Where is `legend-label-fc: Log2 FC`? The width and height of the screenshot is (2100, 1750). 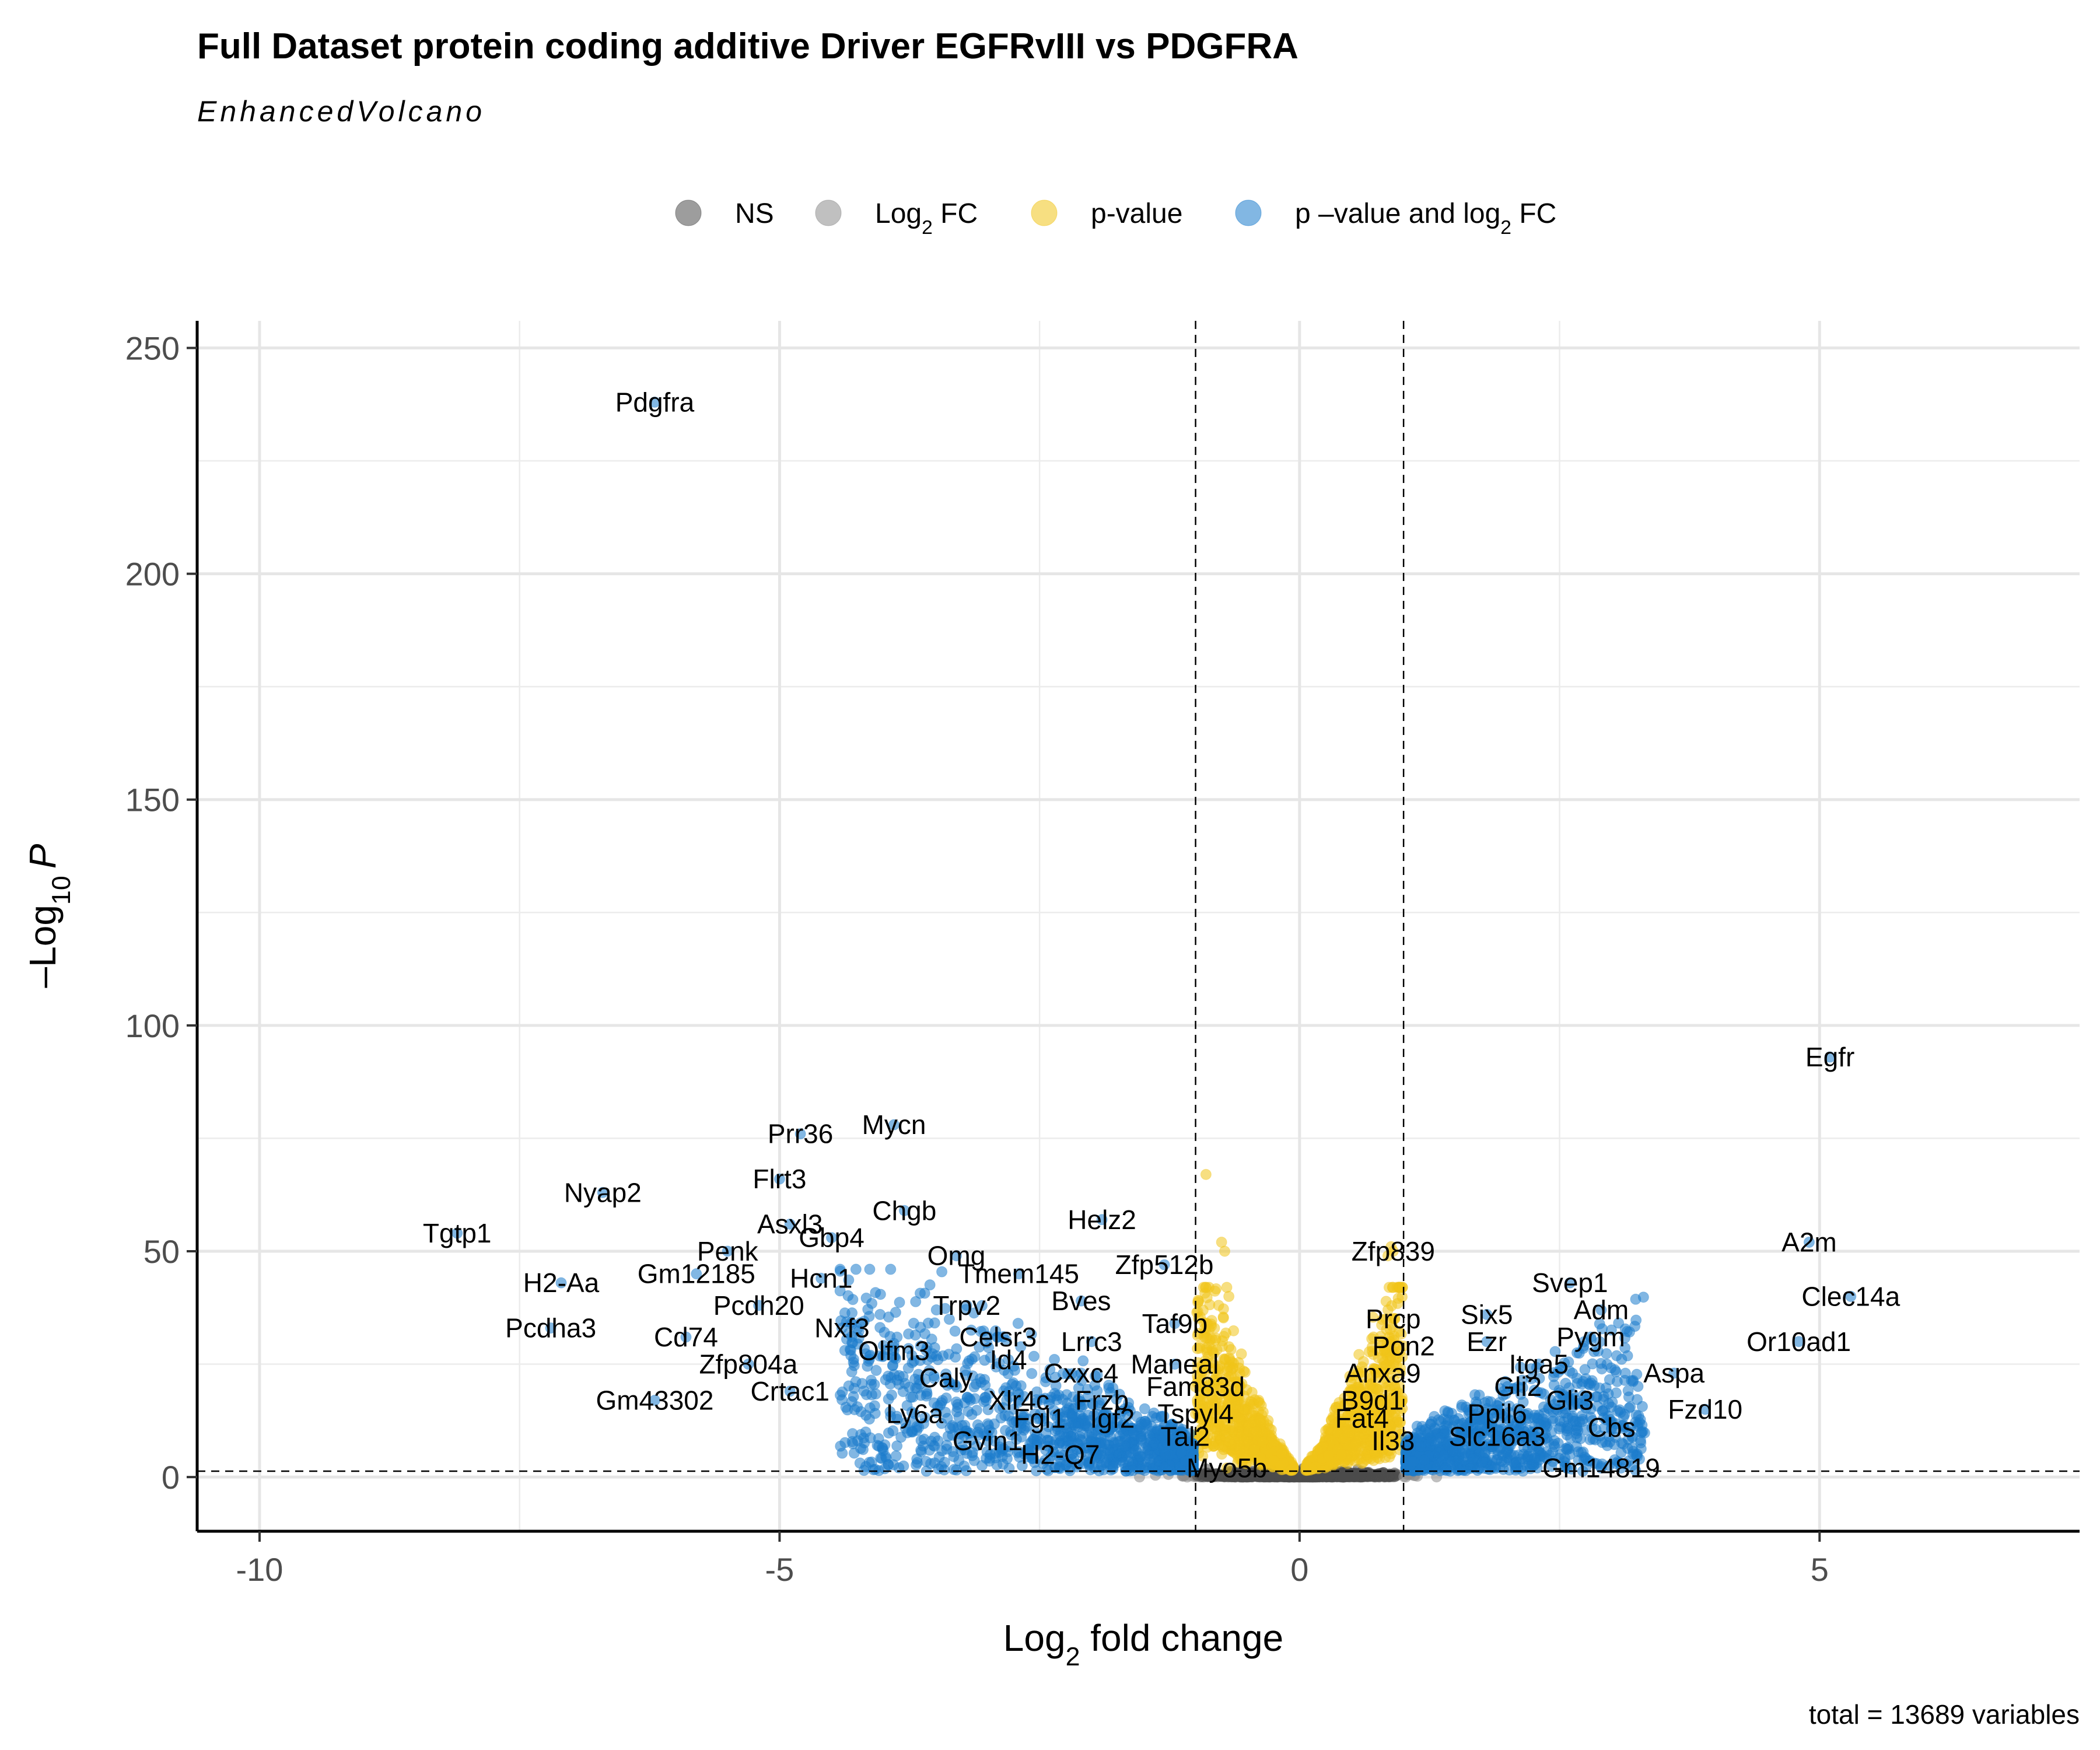 legend-label-fc: Log2 FC is located at coordinates (926, 218).